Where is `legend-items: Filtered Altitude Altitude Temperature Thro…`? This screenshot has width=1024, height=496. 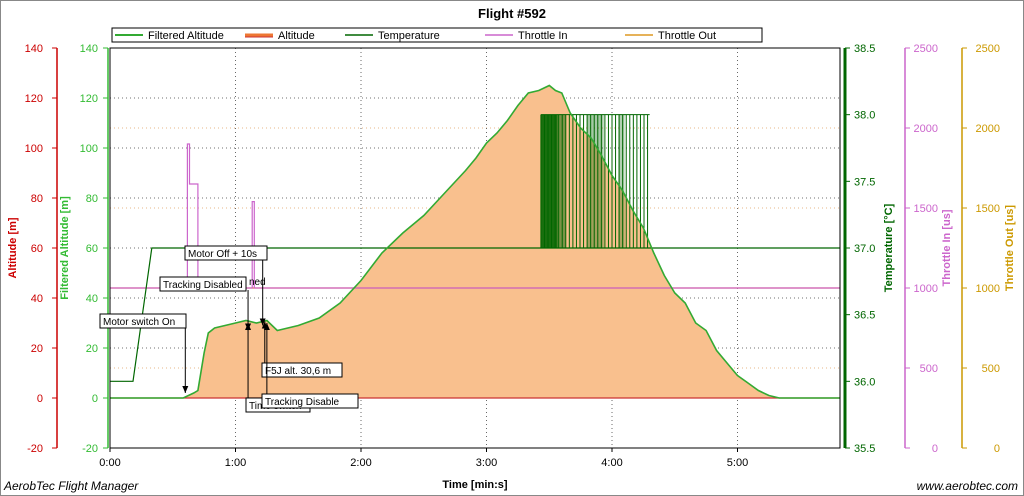
legend-items: Filtered Altitude Altitude Temperature Thro… is located at coordinates (415, 36).